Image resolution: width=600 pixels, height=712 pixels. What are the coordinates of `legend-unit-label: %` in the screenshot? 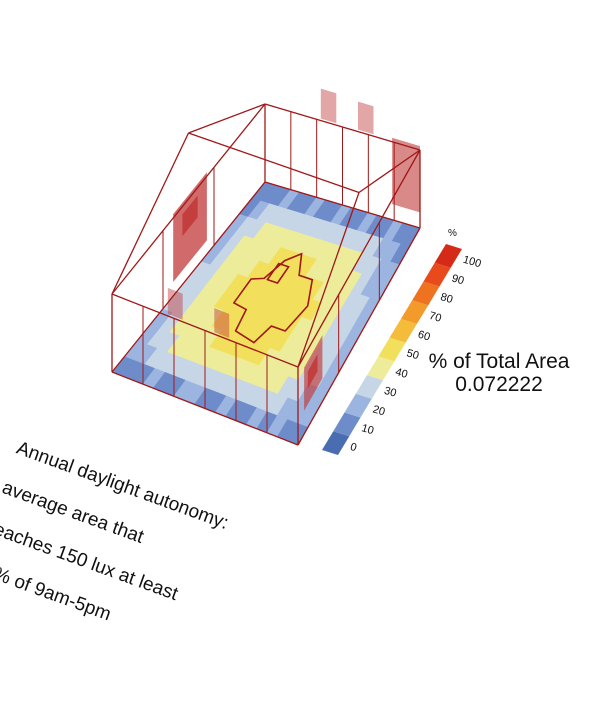 It's located at (452, 233).